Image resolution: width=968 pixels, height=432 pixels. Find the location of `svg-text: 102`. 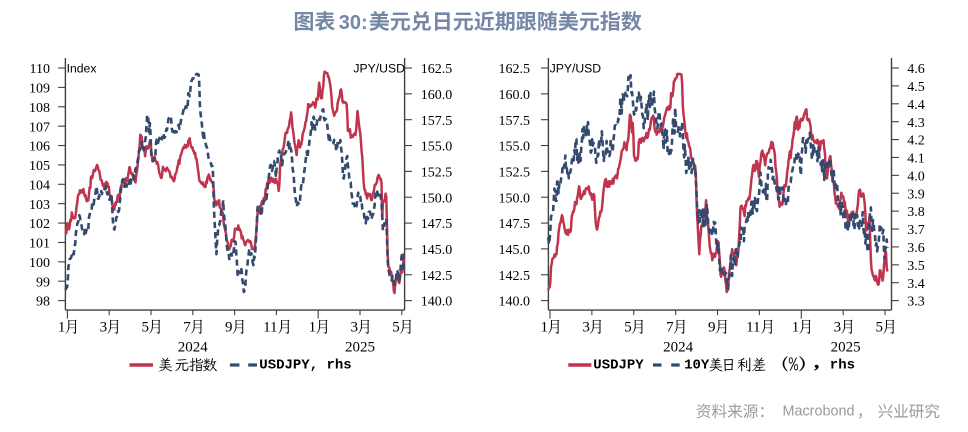

svg-text: 102 is located at coordinates (39, 224).